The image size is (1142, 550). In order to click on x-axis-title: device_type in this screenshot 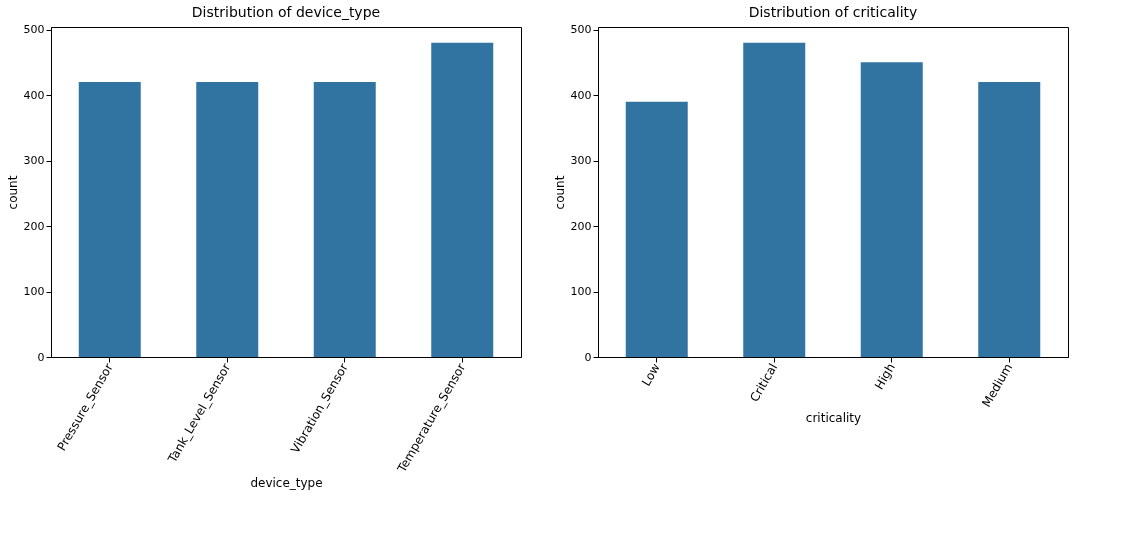, I will do `click(286, 483)`.